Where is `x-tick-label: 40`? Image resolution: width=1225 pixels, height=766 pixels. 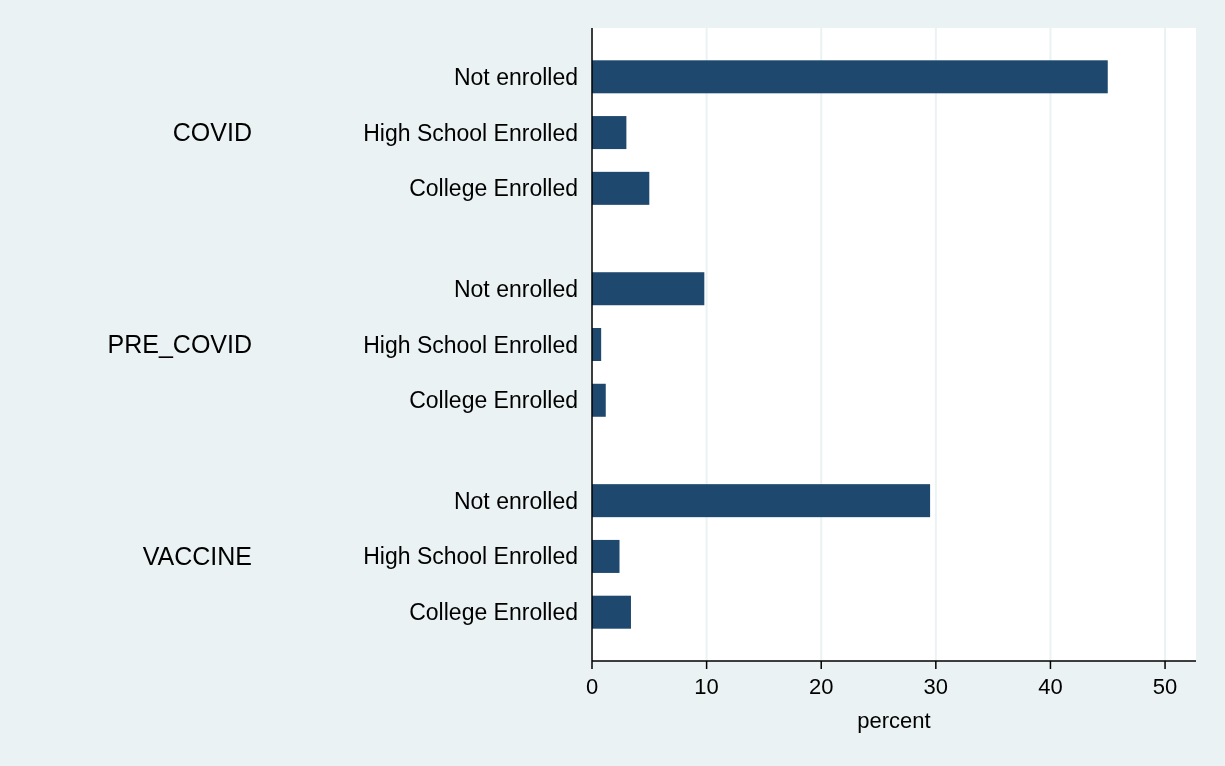
x-tick-label: 40 is located at coordinates (1050, 686).